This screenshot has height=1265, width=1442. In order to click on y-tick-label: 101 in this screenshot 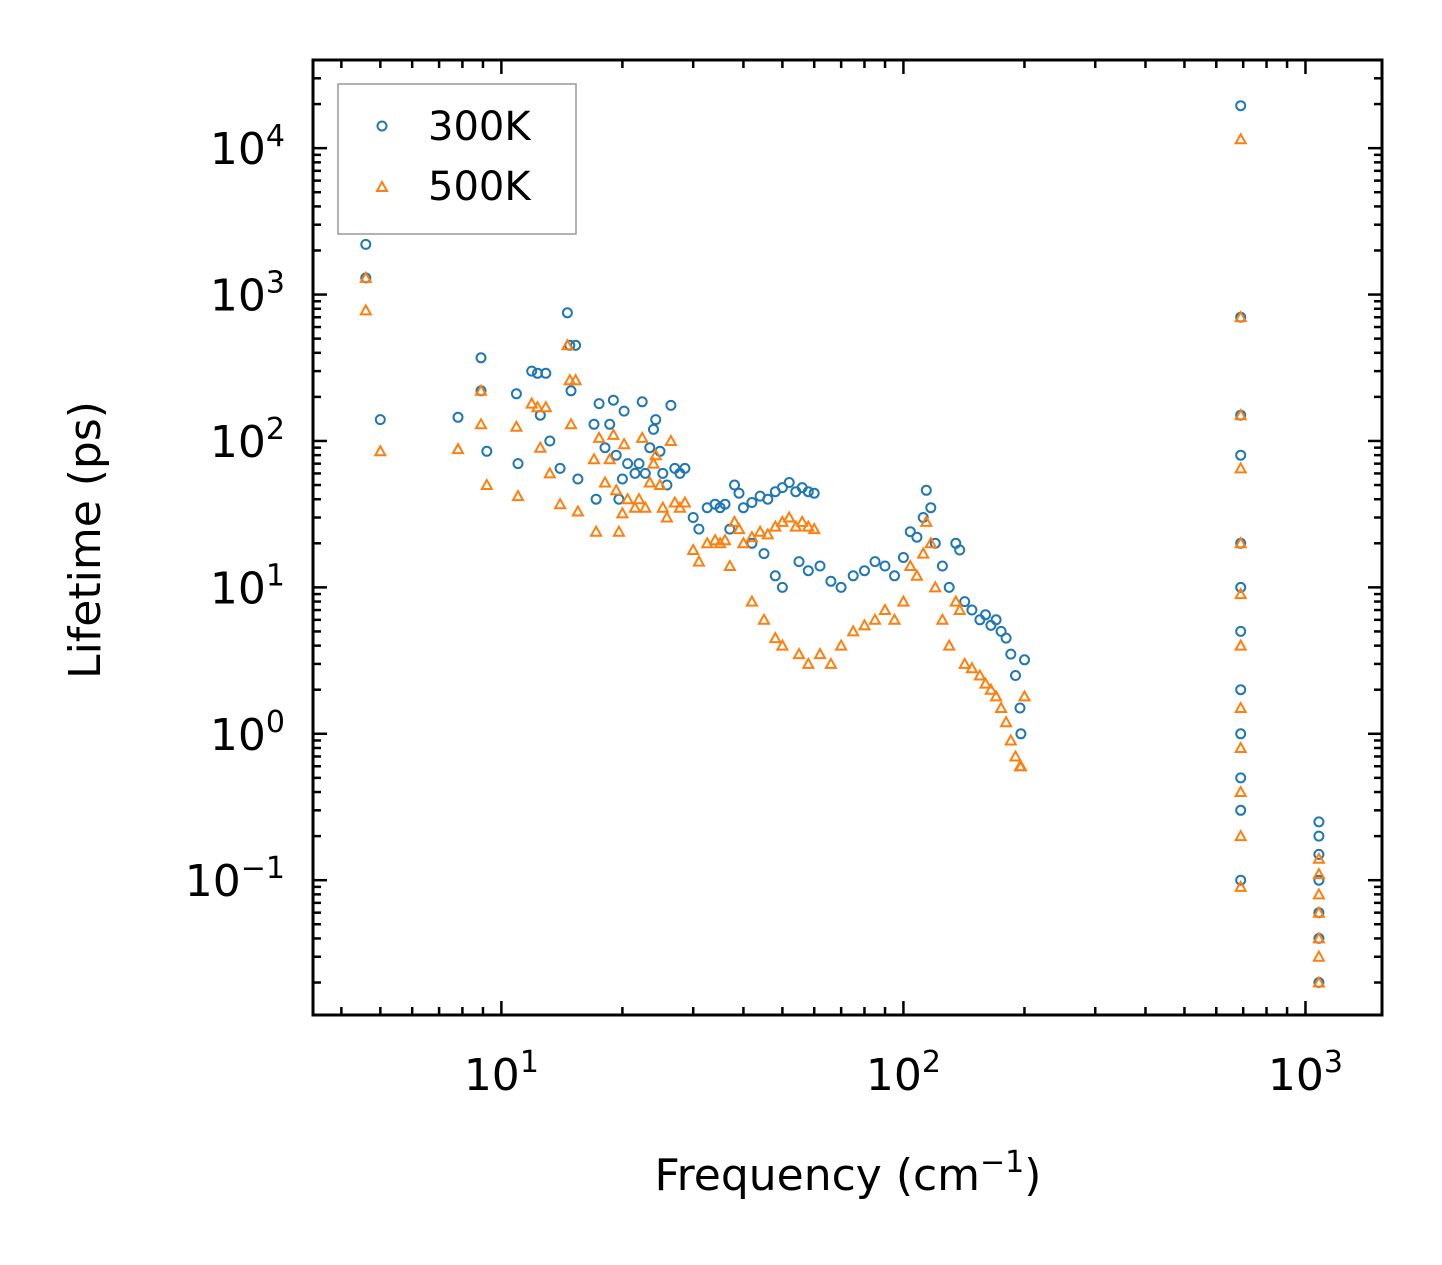, I will do `click(247, 586)`.